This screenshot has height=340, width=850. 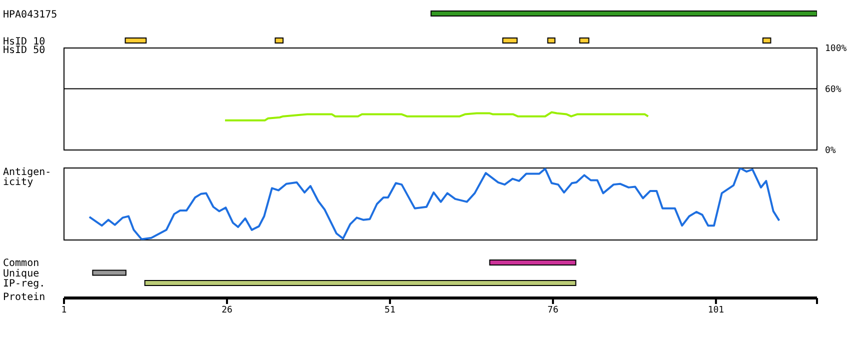 I want to click on y-tick-label: HPA043175, so click(x=30, y=15).